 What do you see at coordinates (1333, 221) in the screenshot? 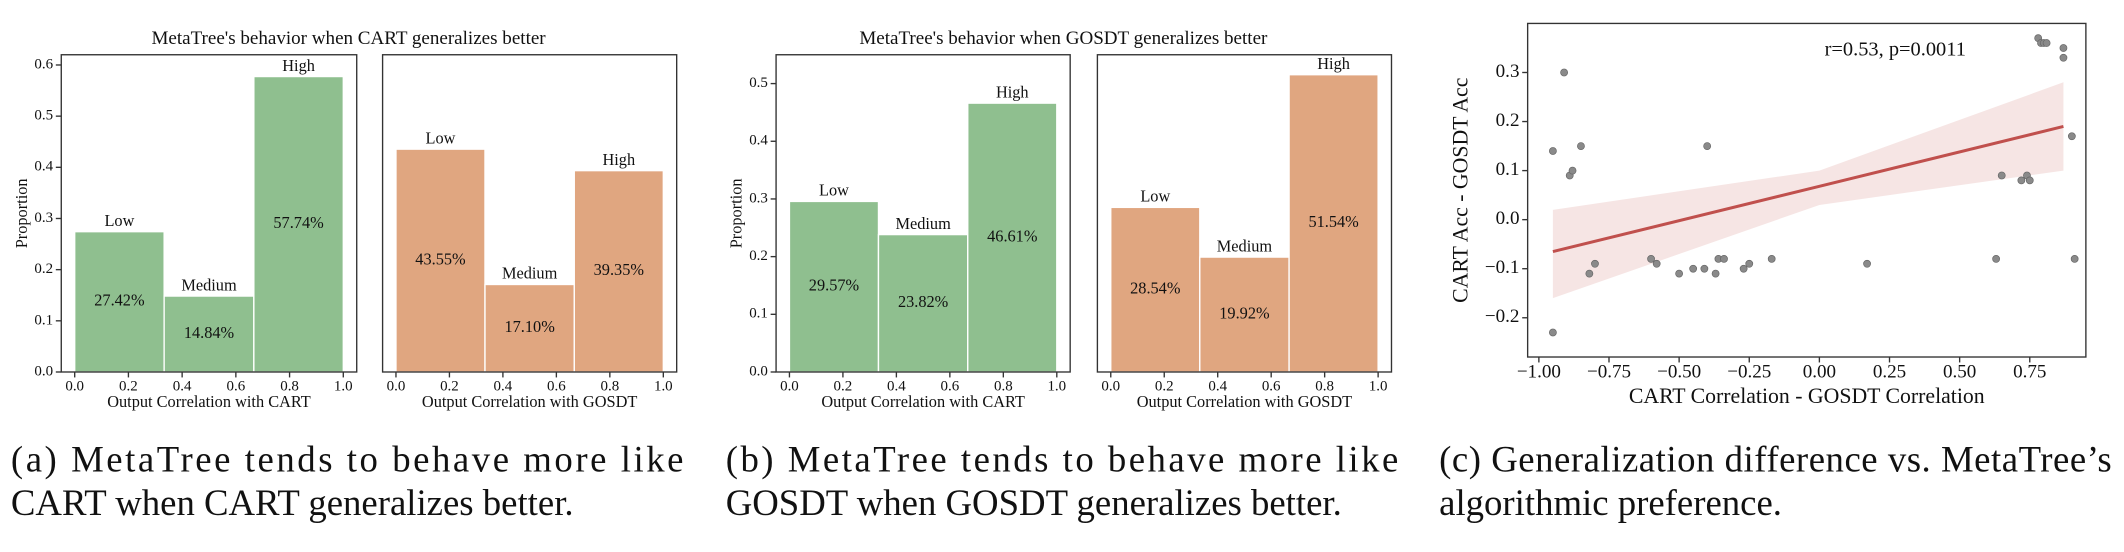
I see `value-label: 51.54%` at bounding box center [1333, 221].